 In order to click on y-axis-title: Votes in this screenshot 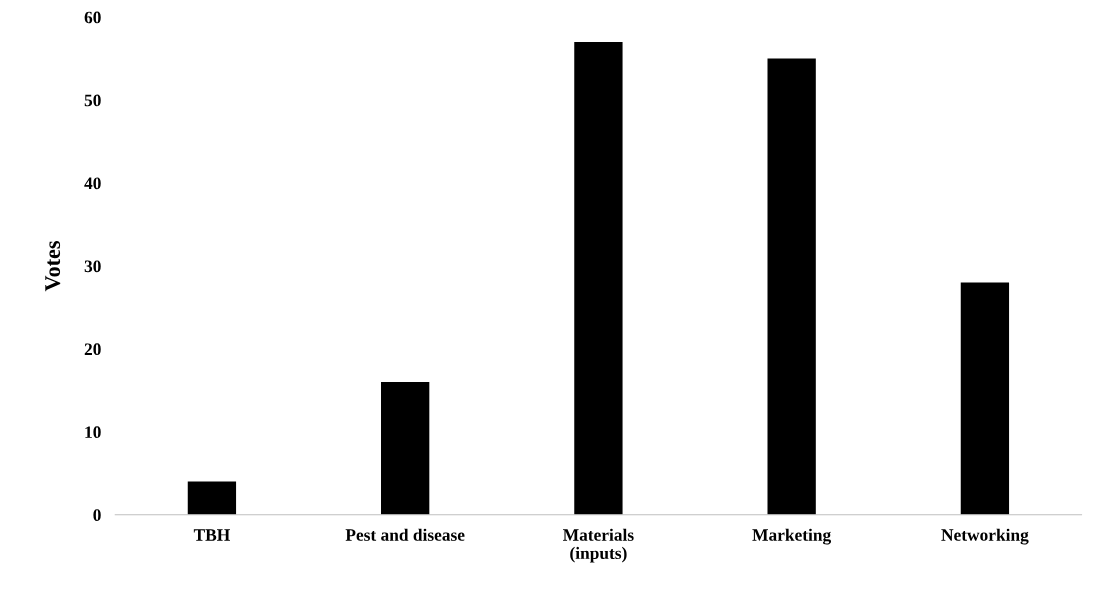, I will do `click(53, 266)`.